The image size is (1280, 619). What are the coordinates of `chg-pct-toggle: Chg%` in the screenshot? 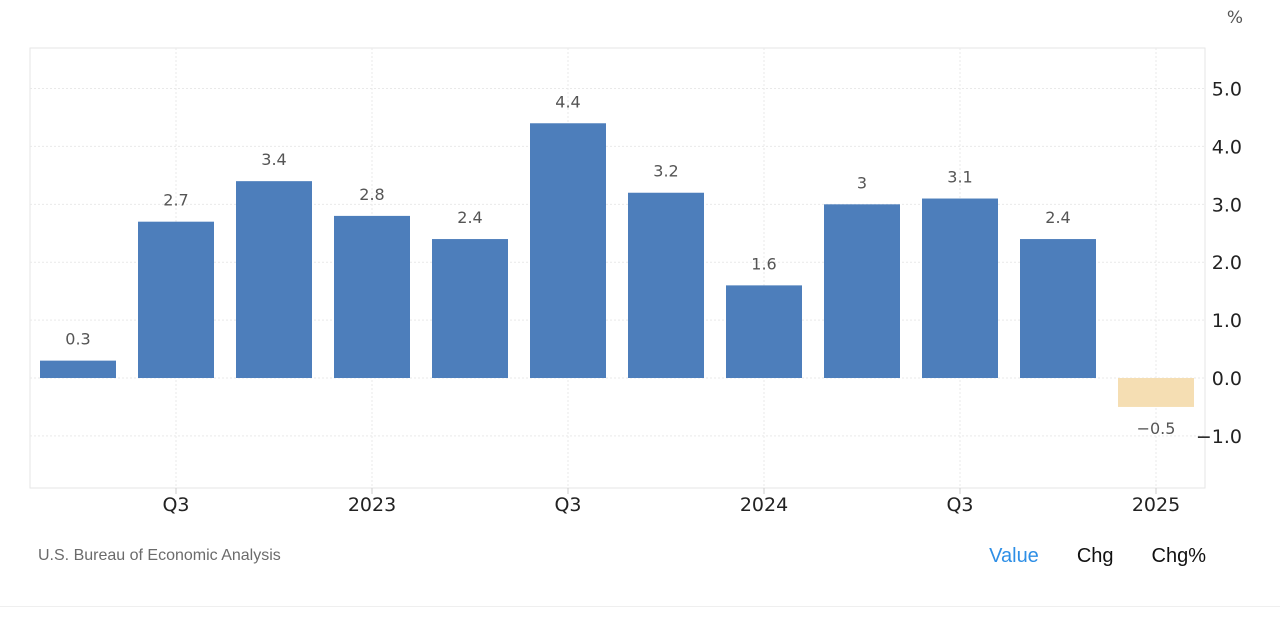 It's located at (1178, 556).